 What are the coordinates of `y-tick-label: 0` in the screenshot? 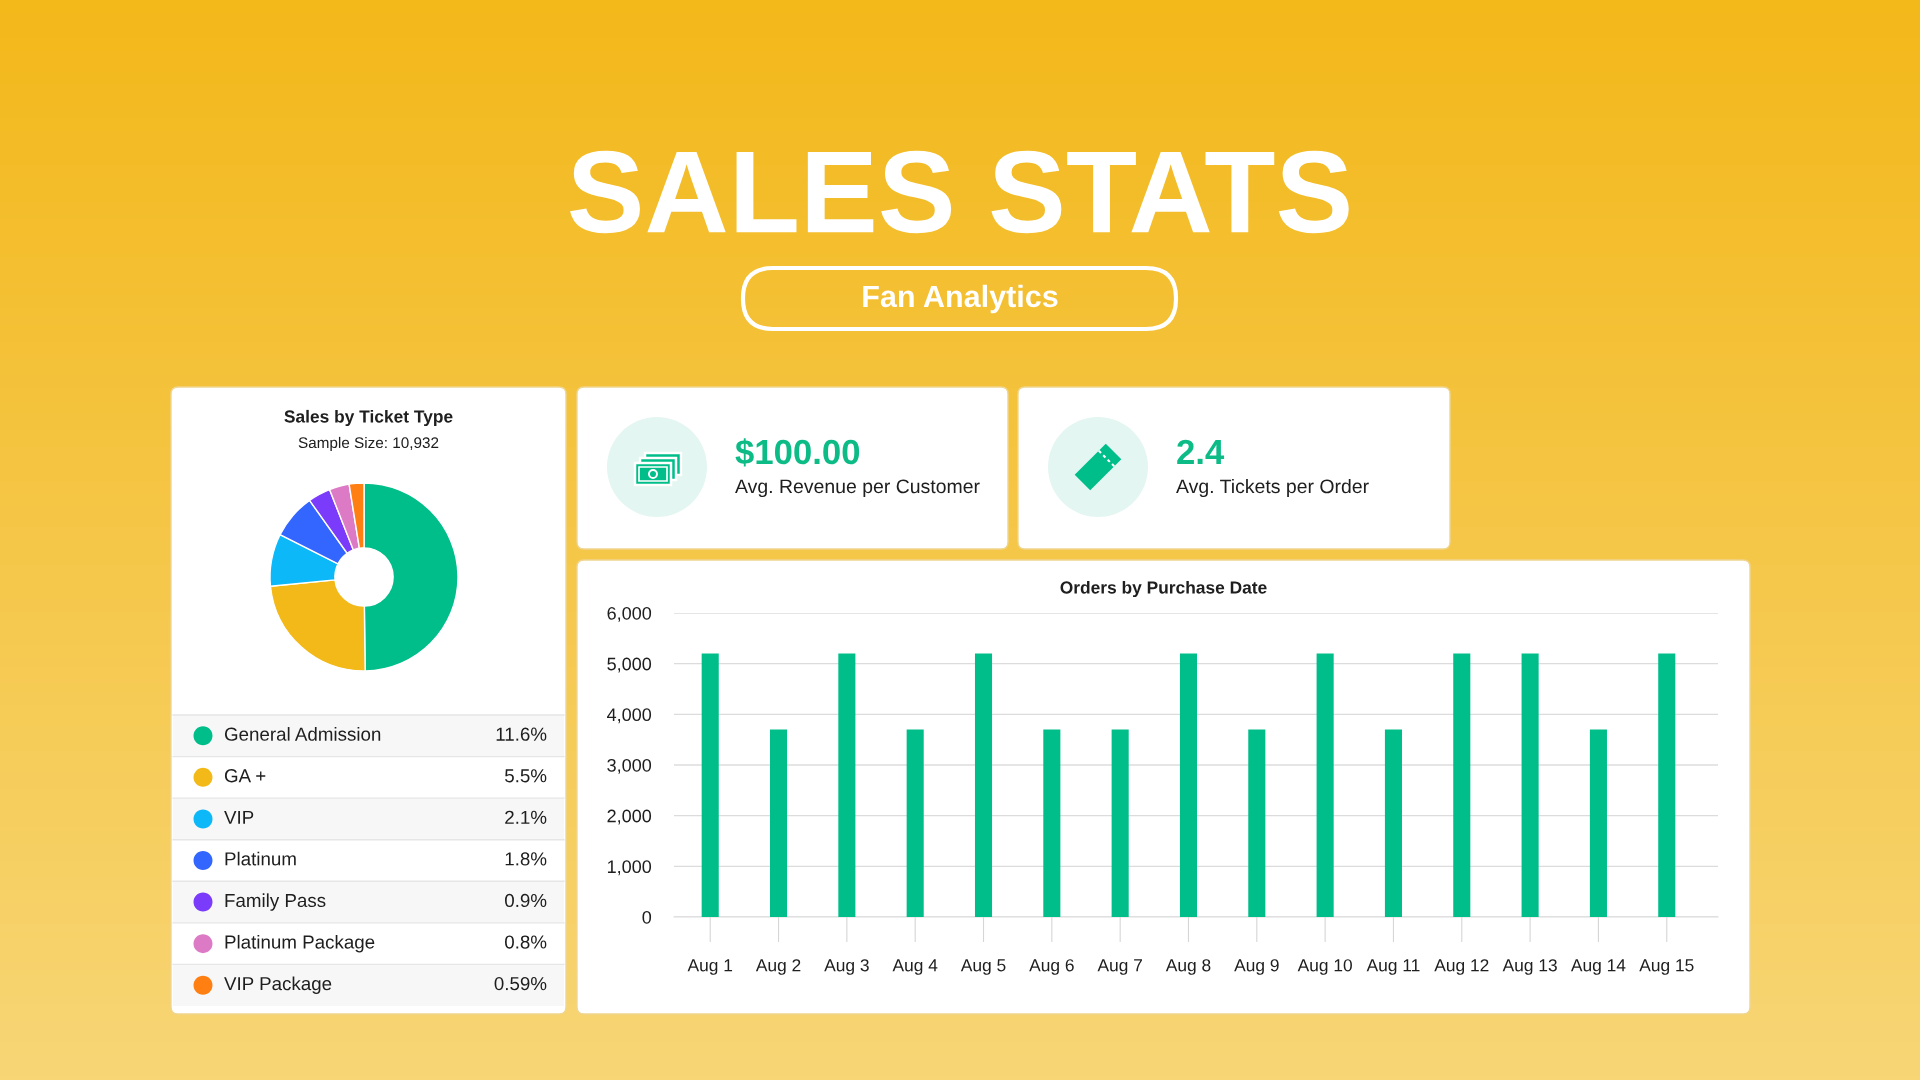 It's located at (647, 917).